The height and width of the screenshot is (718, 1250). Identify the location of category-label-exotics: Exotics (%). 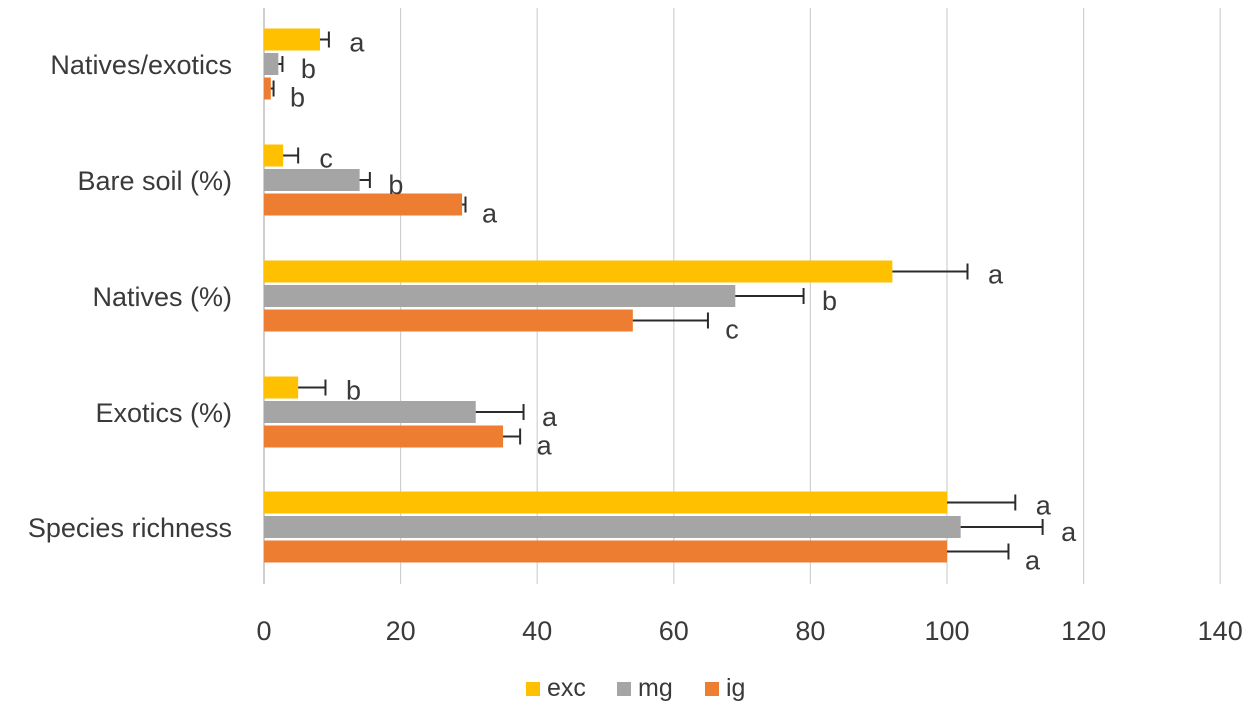
(163, 413).